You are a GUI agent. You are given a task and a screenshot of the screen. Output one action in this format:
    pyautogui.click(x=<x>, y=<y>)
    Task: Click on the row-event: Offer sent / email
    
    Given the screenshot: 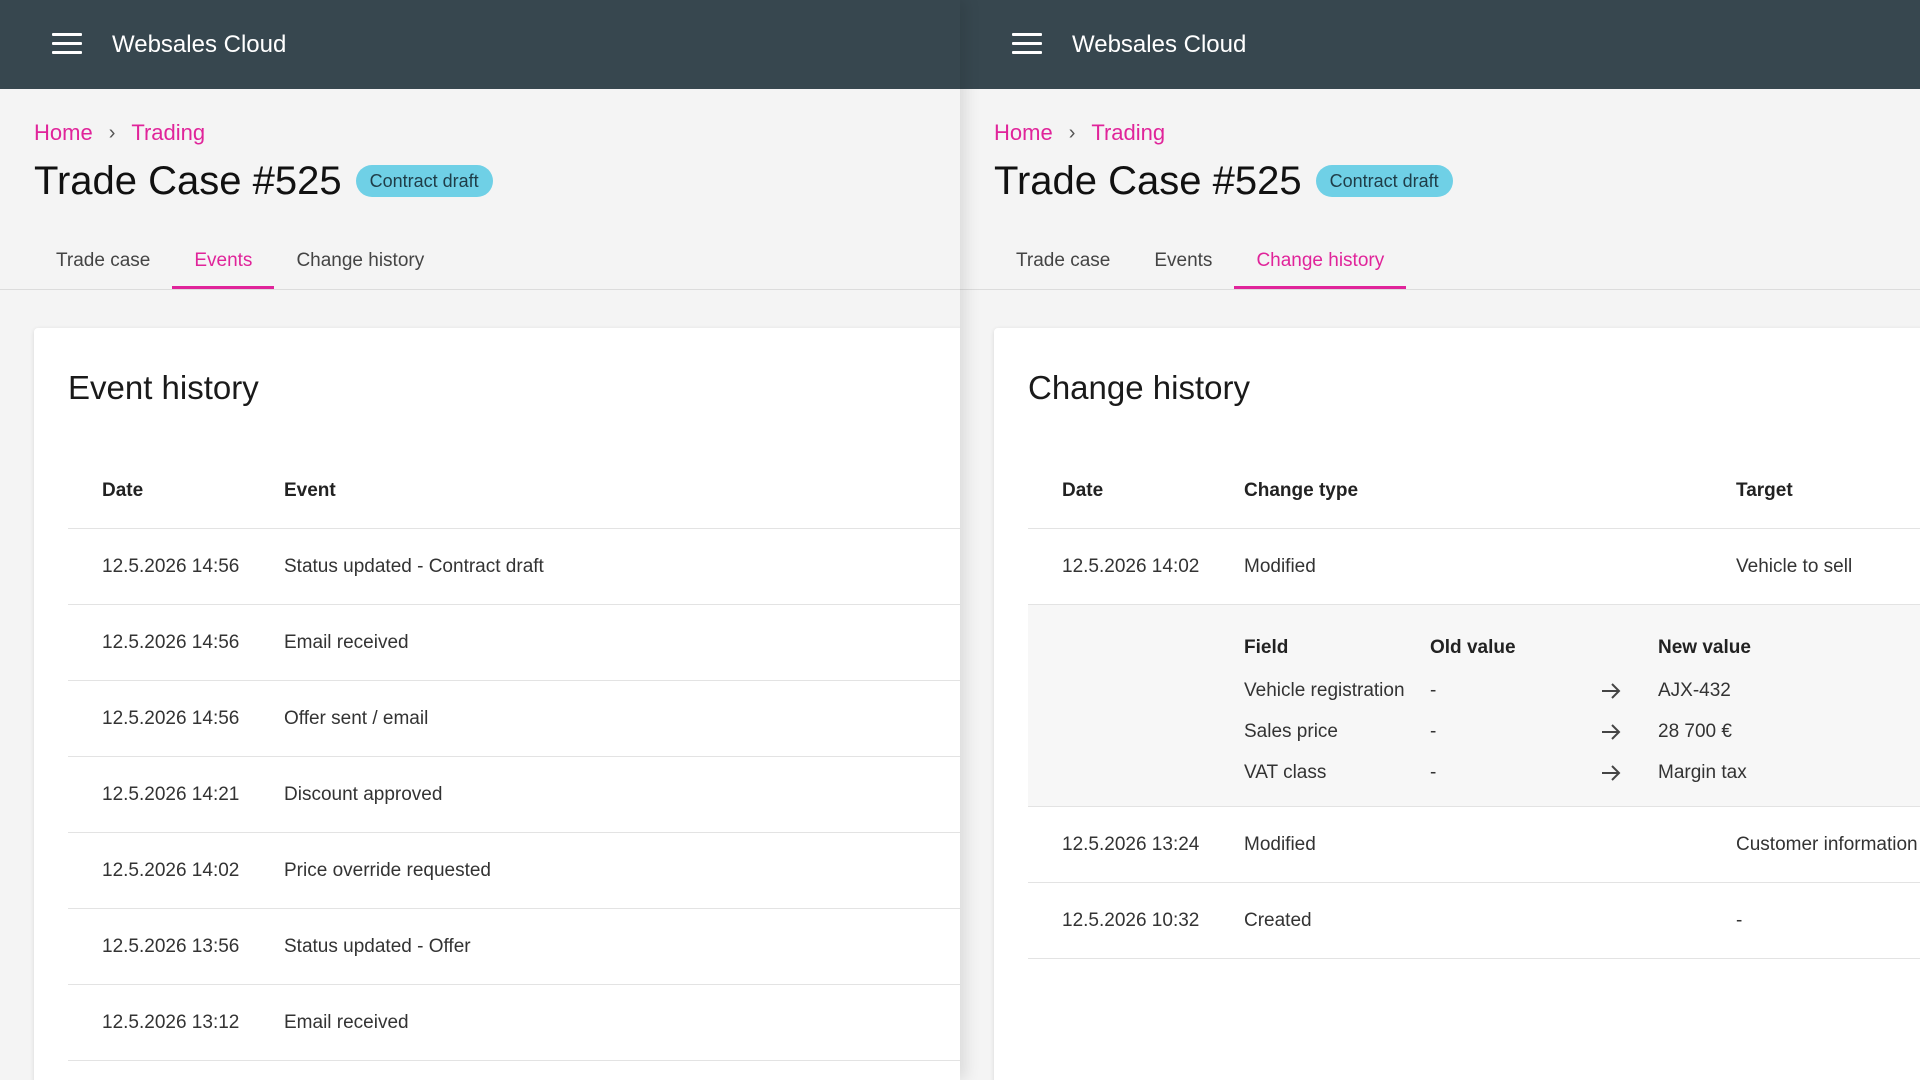 What is the action you would take?
    pyautogui.click(x=356, y=718)
    